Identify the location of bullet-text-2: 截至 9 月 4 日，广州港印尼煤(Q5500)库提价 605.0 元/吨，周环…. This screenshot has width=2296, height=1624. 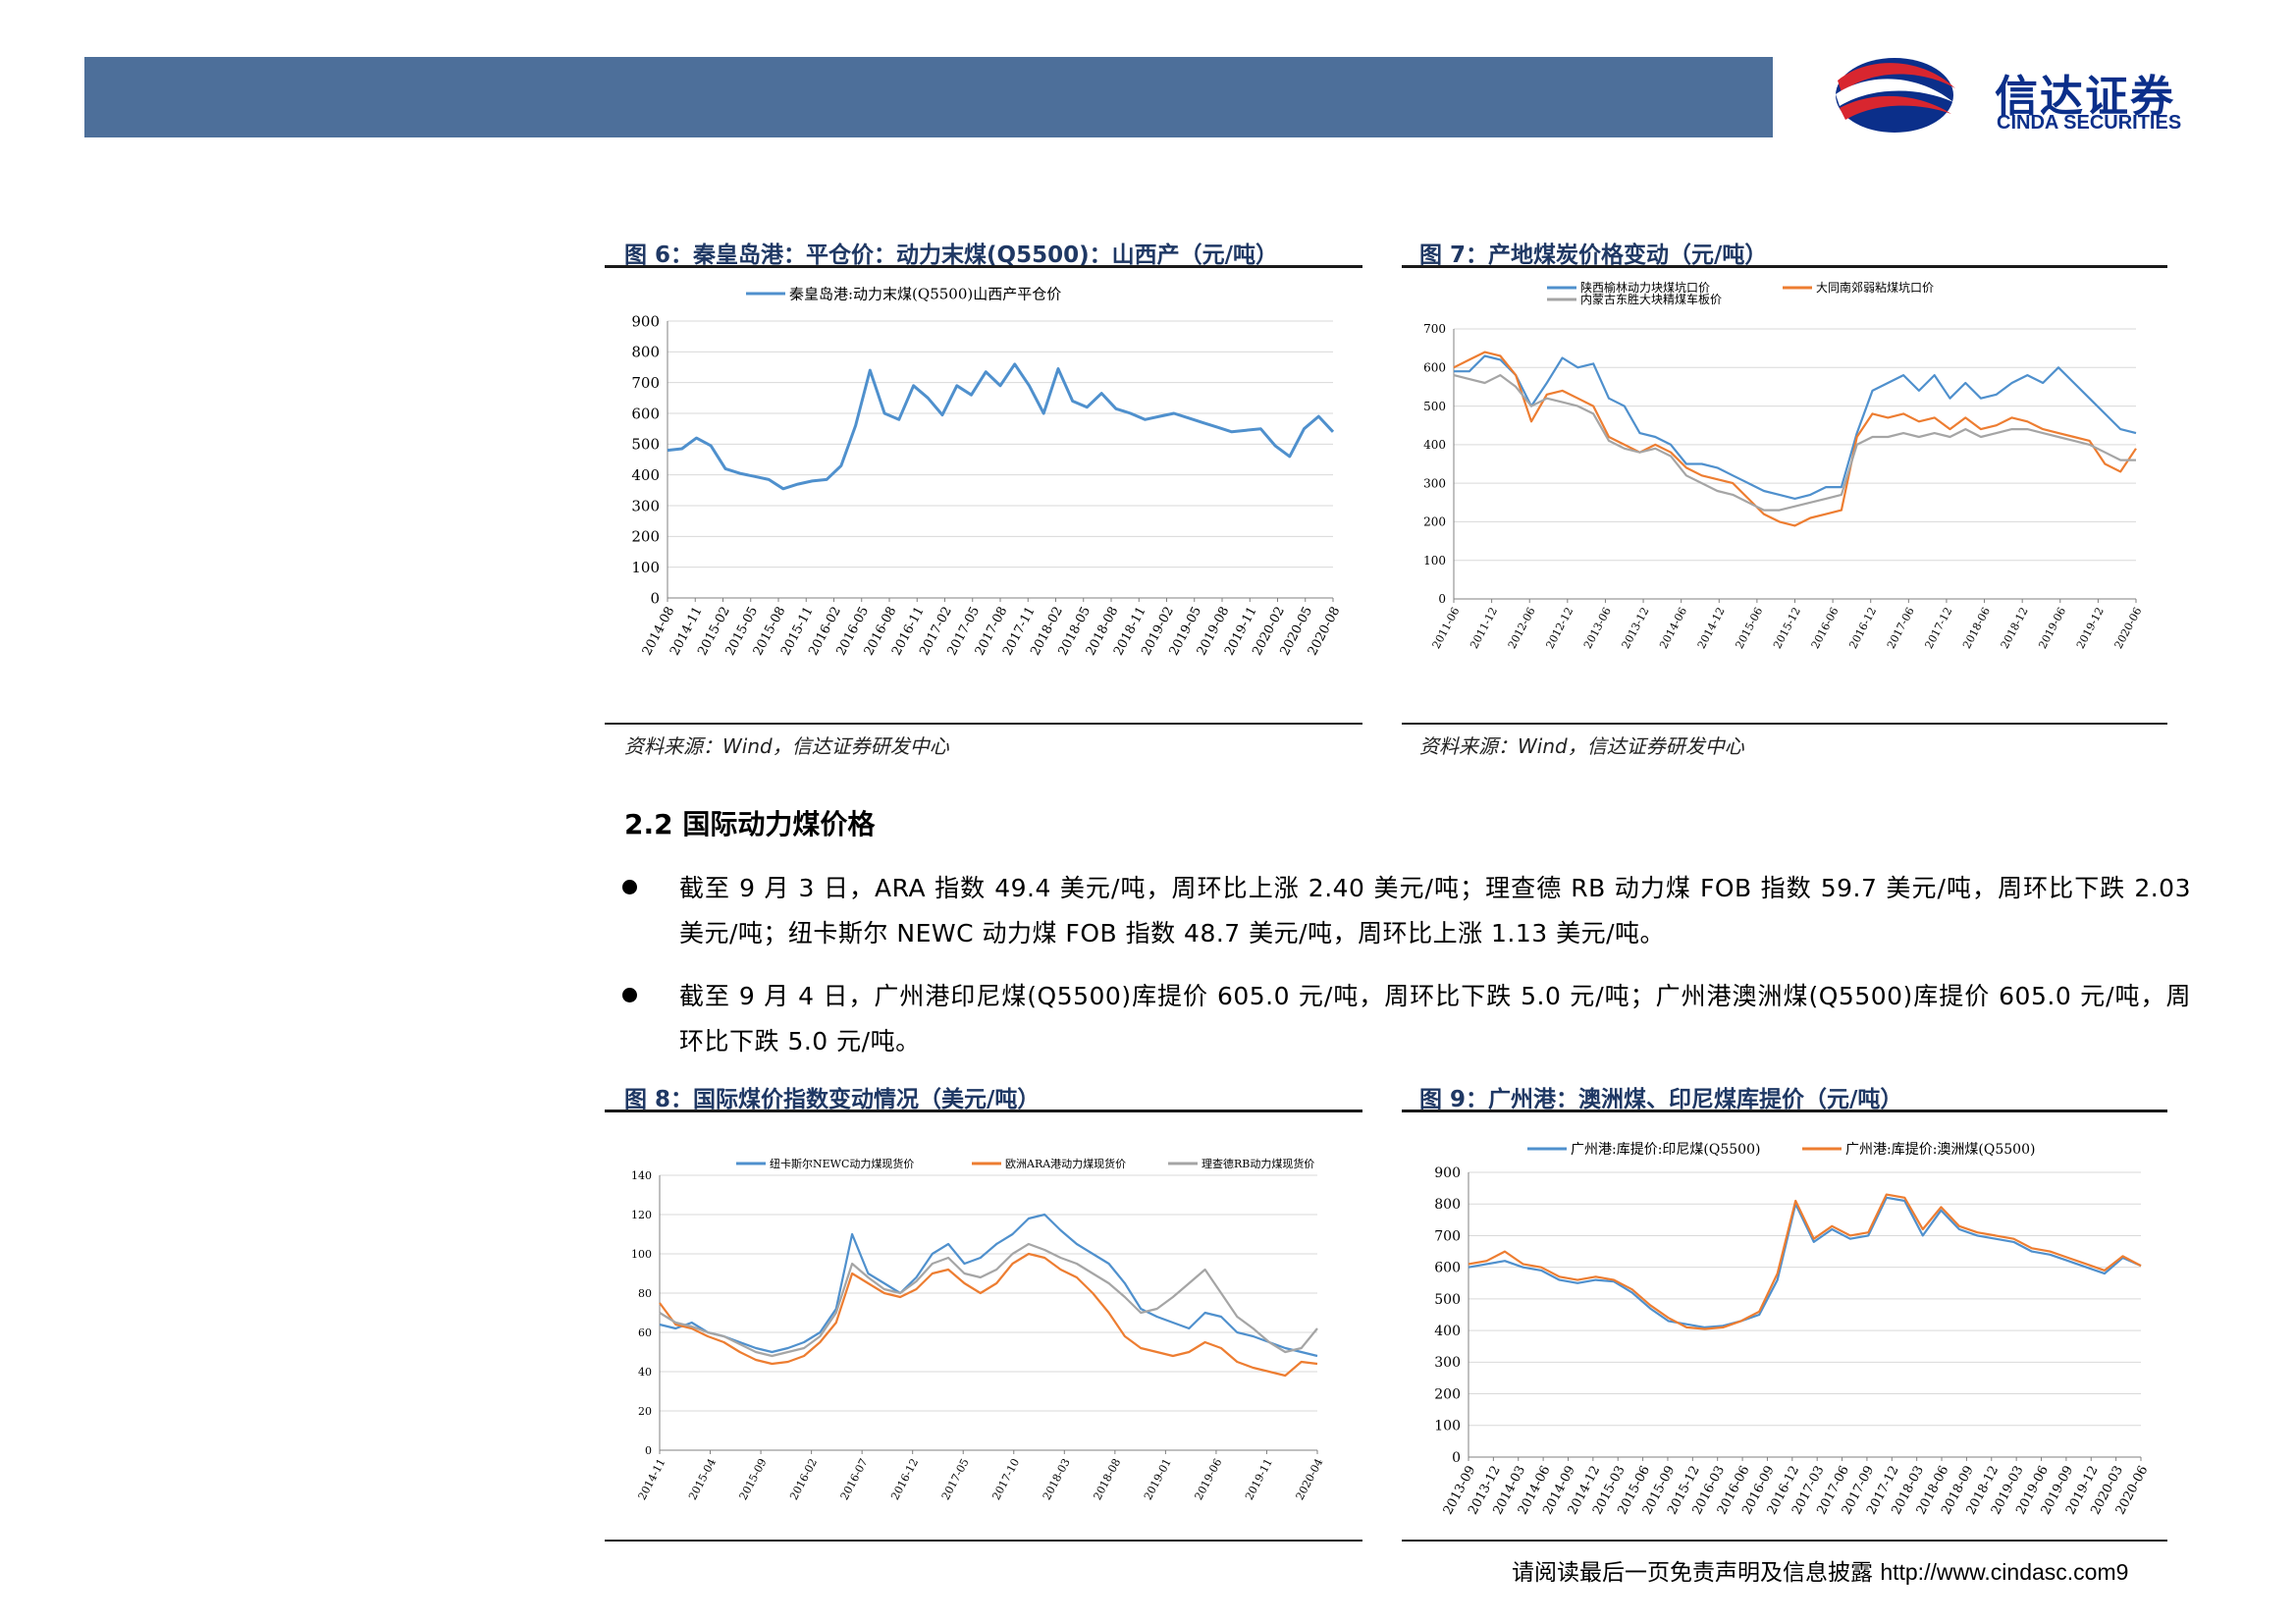
(1435, 1019).